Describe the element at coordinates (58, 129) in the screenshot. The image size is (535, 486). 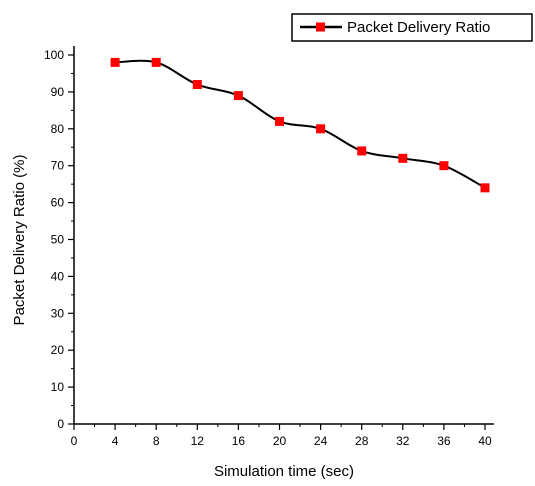
I see `y-tick-label: 80` at that location.